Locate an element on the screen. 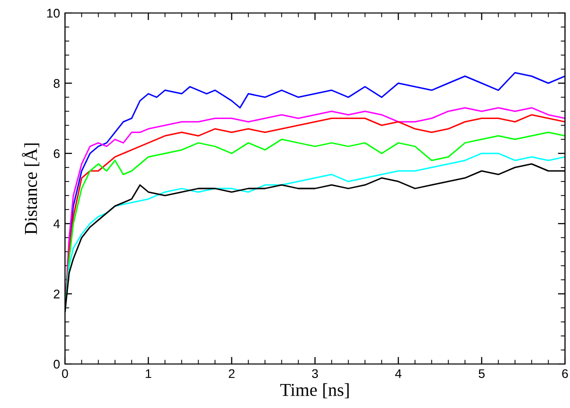 The height and width of the screenshot is (408, 570). y-tick-label: 6 is located at coordinates (57, 153).